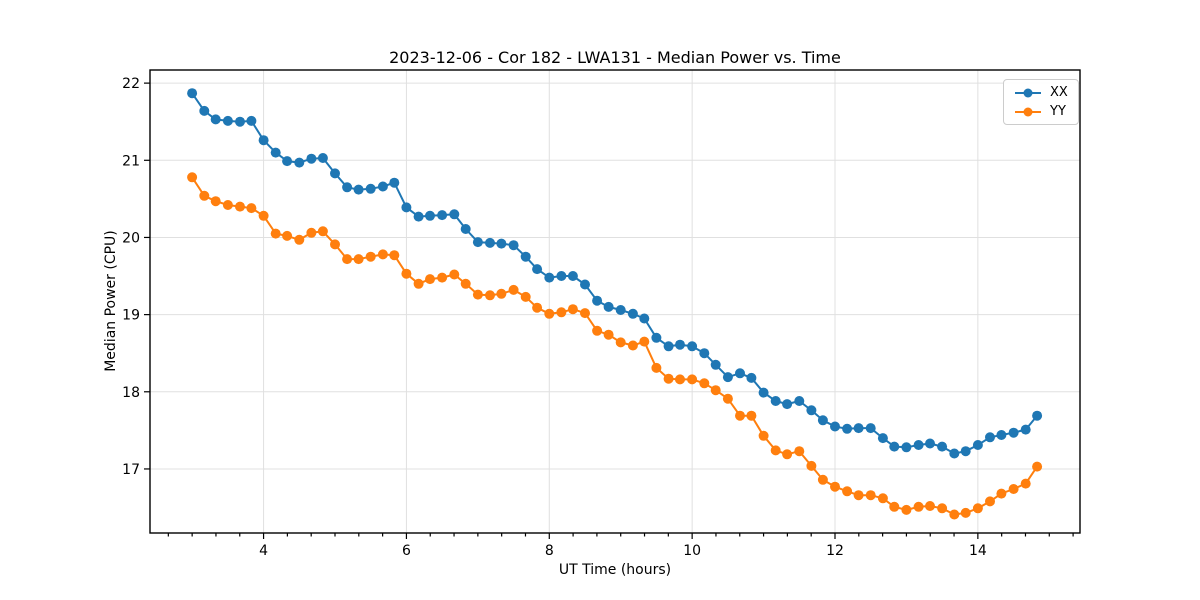 The height and width of the screenshot is (600, 1200). What do you see at coordinates (111, 301) in the screenshot?
I see `y-axis-label: Median Power (CPU)` at bounding box center [111, 301].